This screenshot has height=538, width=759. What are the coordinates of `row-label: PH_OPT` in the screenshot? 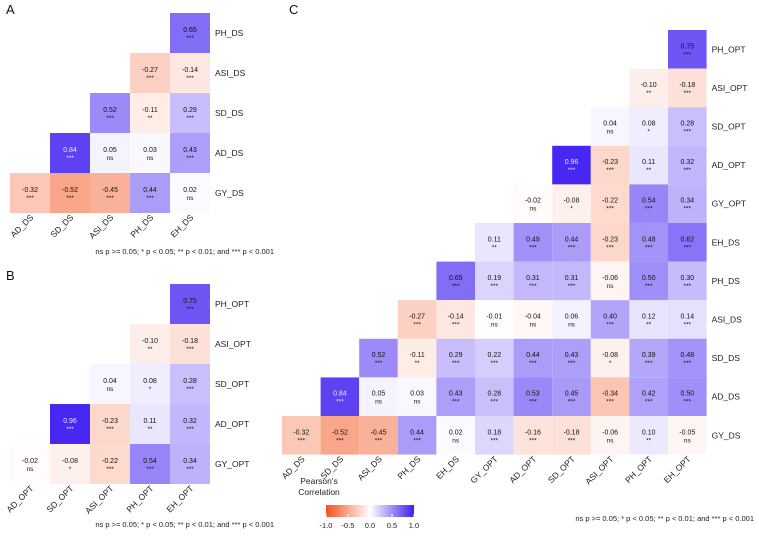 It's located at (232, 304).